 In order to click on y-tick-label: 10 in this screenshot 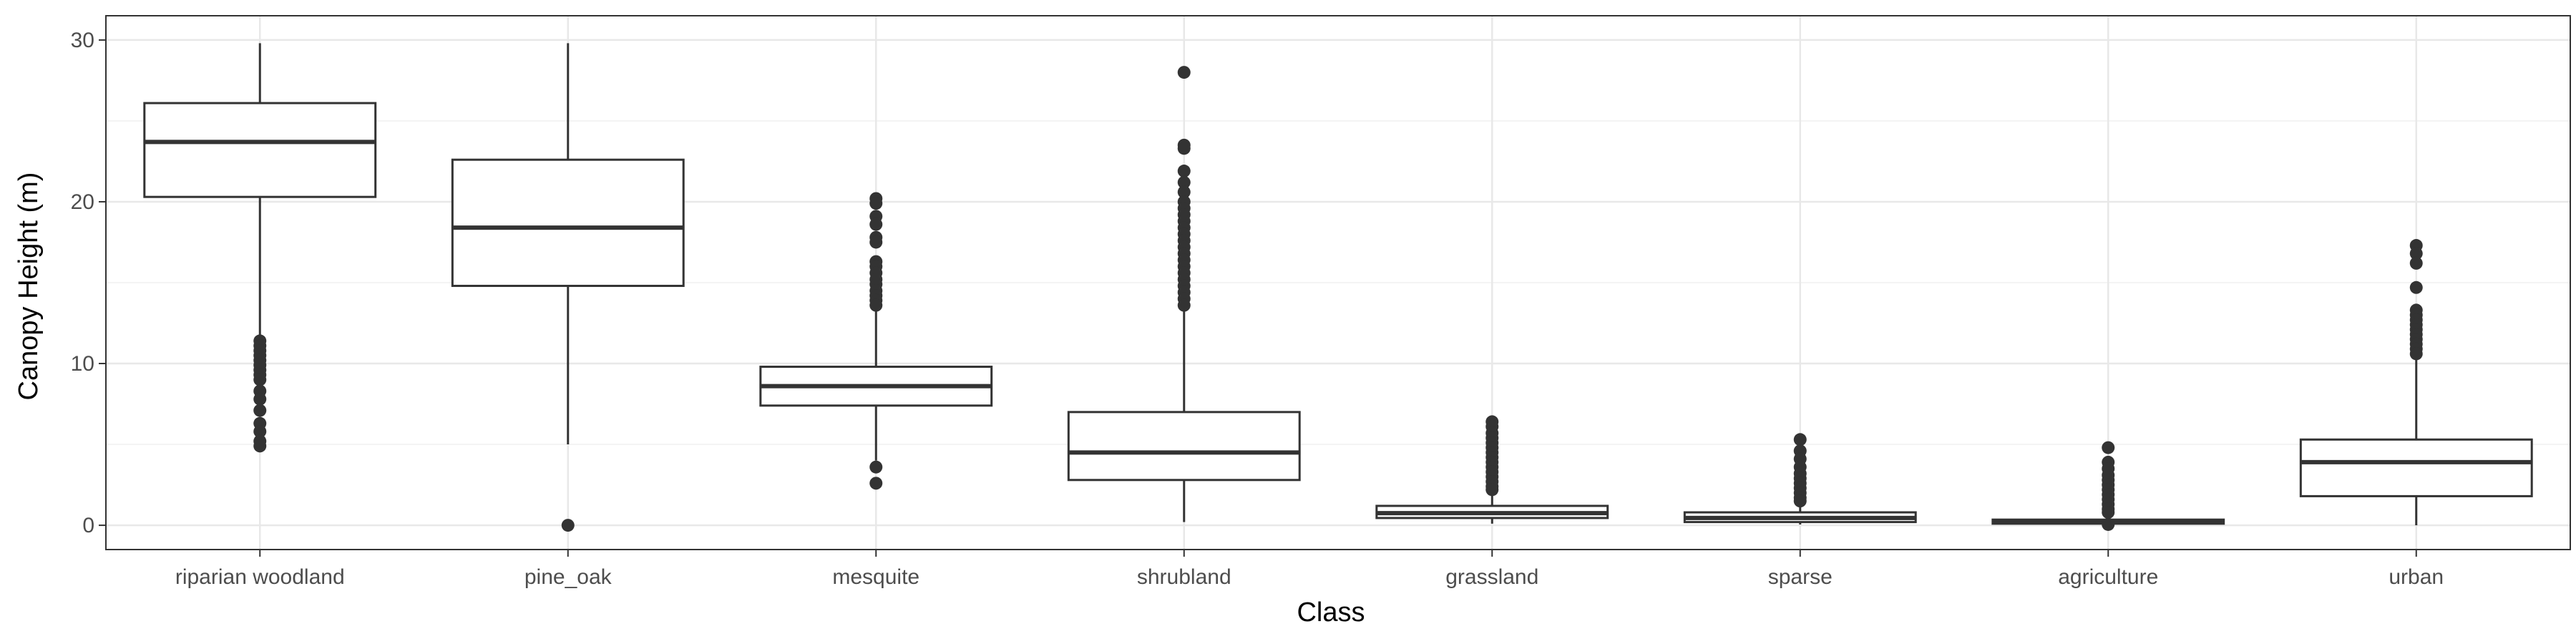, I will do `click(82, 364)`.